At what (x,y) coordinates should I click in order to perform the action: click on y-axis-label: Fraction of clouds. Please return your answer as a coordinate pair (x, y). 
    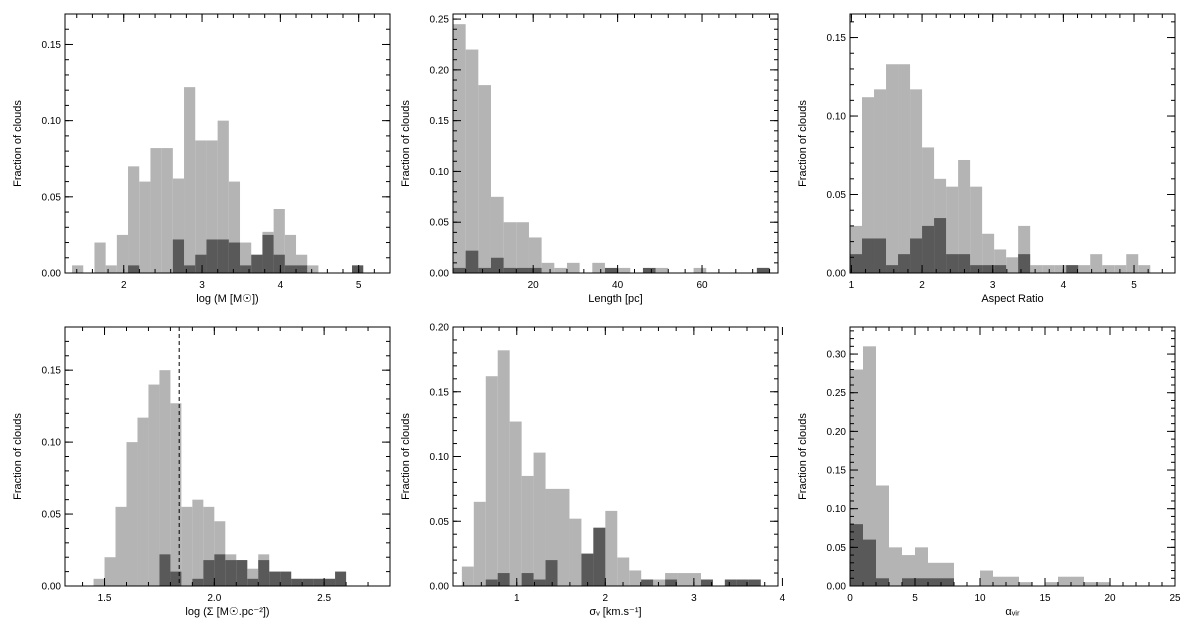
    Looking at the image, I should click on (803, 143).